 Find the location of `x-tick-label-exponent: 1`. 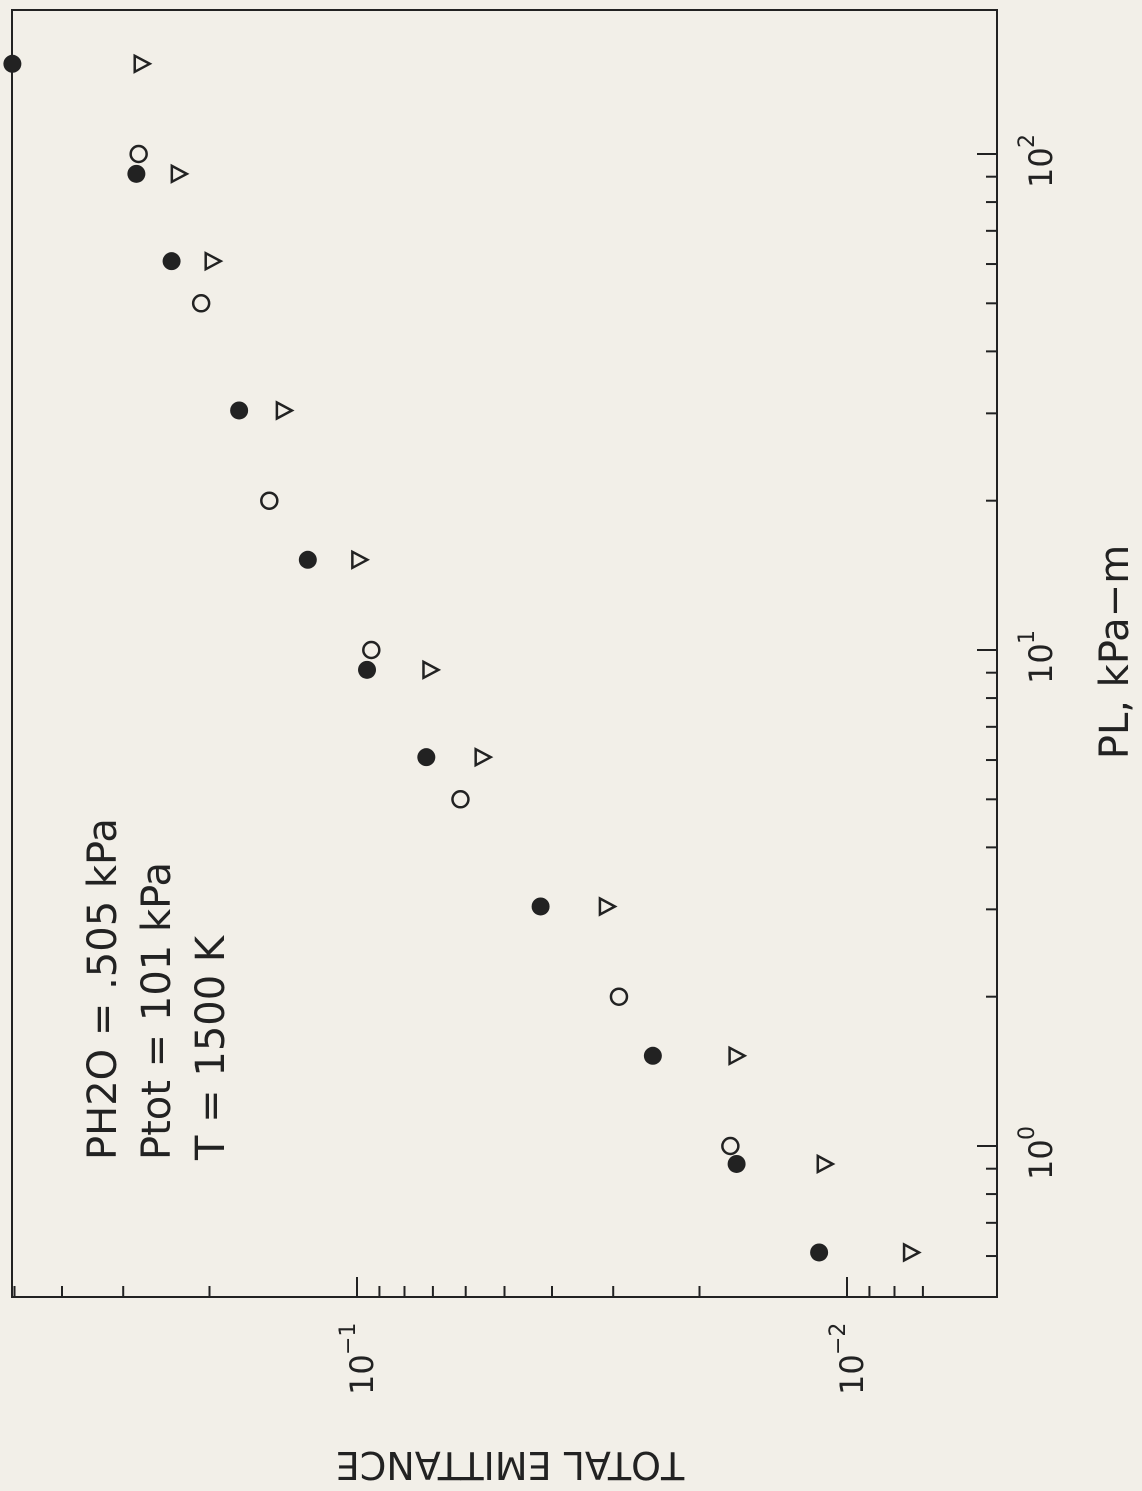

x-tick-label-exponent: 1 is located at coordinates (1027, 637).